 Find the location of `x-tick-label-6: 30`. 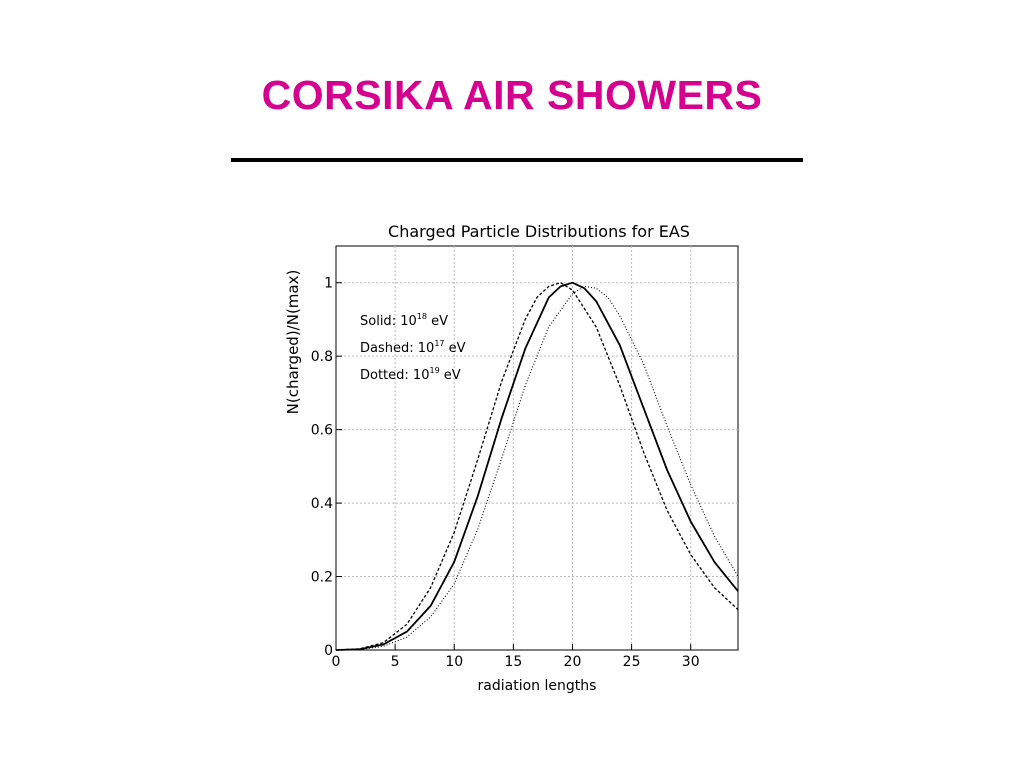

x-tick-label-6: 30 is located at coordinates (691, 662).